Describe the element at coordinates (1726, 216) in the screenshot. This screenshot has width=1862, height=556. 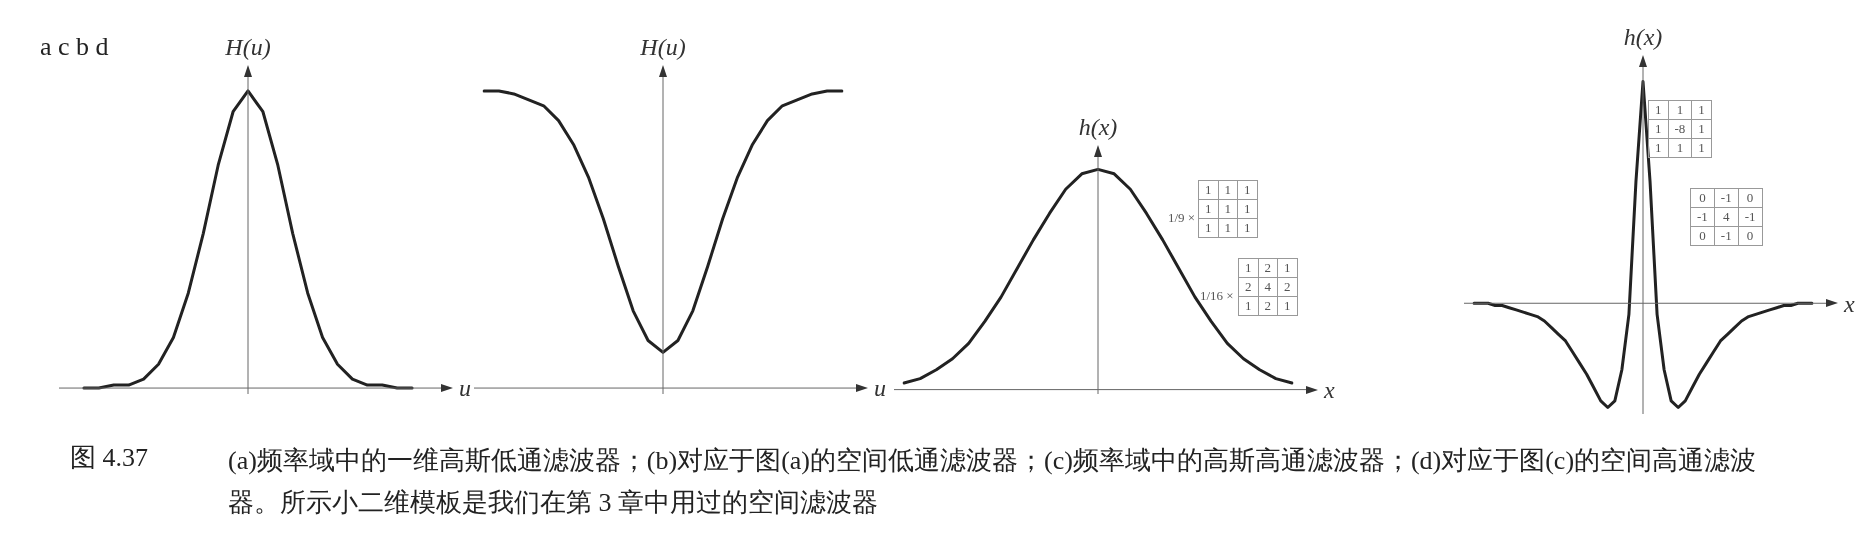
I see `text: 0 -1 0 -1 4 -1 0 -1 0` at that location.